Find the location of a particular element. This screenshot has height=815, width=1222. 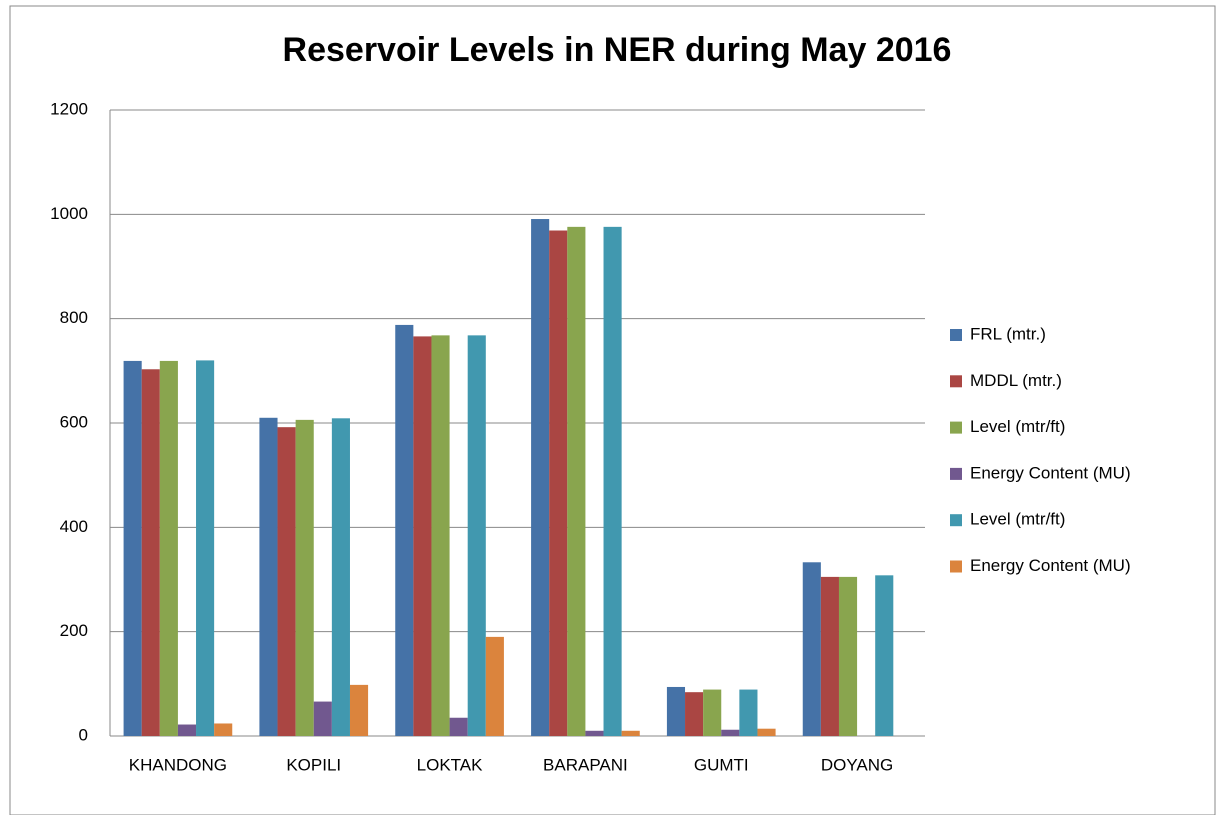

x-tick-label: KOPILI is located at coordinates (313, 764).